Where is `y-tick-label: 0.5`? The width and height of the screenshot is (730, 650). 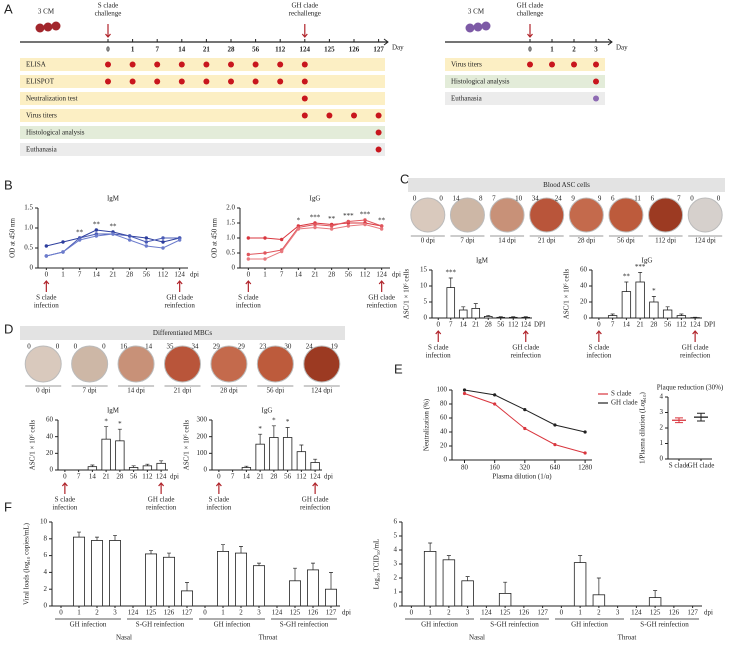 y-tick-label: 0.5 is located at coordinates (28, 248).